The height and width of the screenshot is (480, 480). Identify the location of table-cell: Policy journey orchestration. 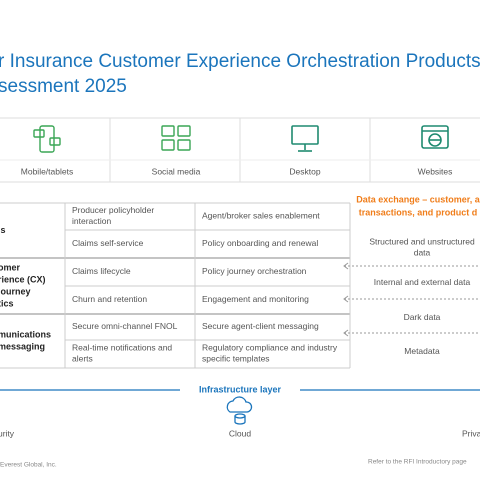
(254, 271).